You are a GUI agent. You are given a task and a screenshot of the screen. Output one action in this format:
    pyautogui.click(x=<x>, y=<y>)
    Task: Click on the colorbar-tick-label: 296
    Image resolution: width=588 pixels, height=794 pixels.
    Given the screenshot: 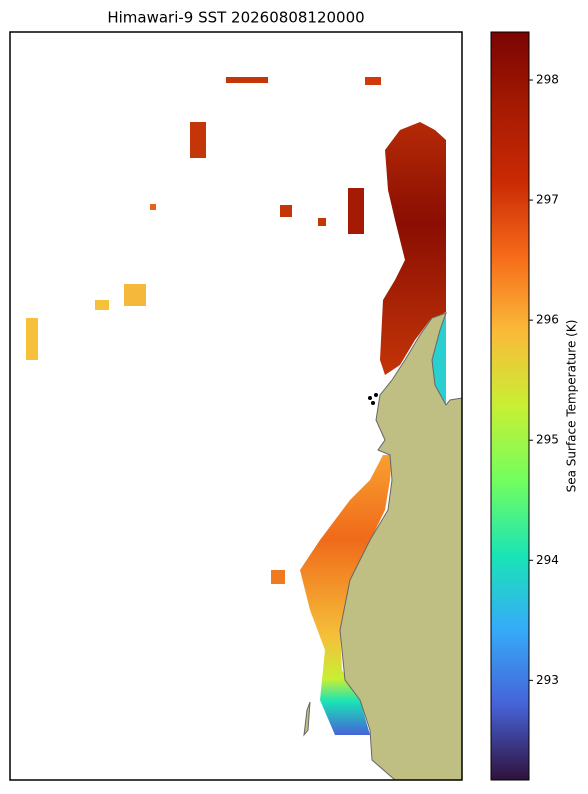 What is the action you would take?
    pyautogui.click(x=547, y=320)
    